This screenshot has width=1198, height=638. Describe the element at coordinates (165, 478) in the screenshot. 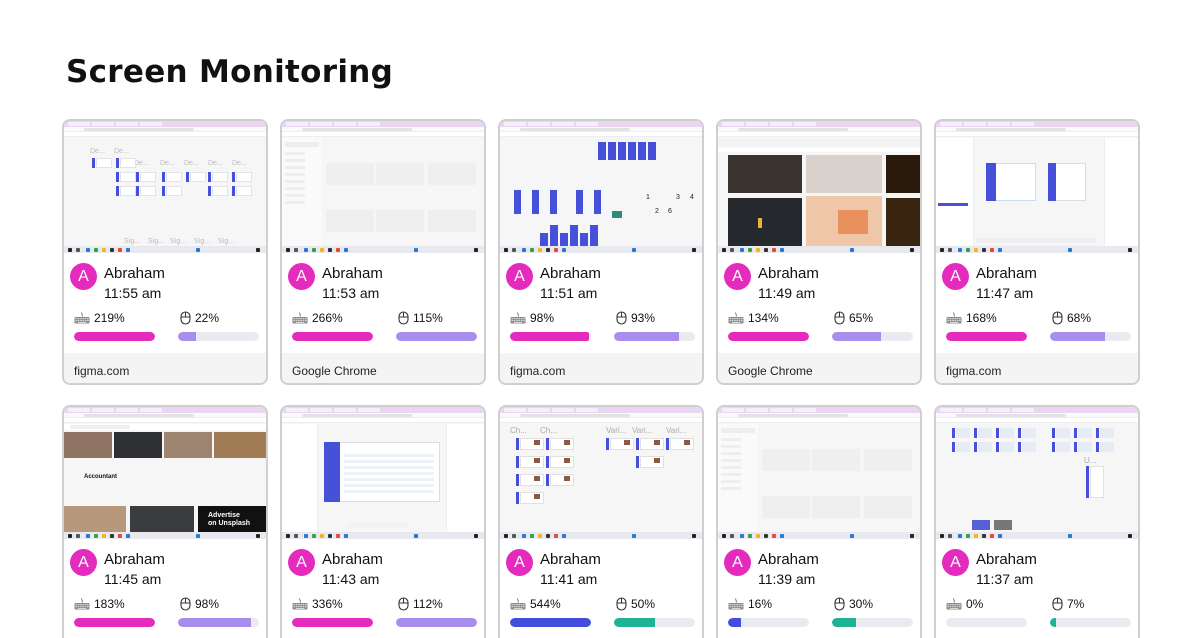

I see `screenshot-content: Accountant Advertise on Unsplash` at that location.